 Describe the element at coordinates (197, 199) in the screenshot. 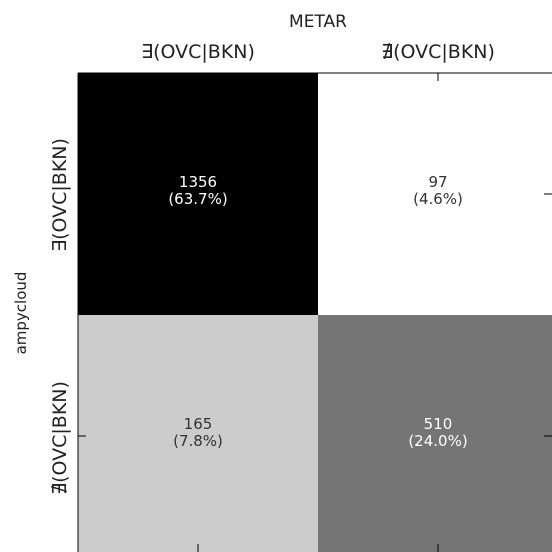

I see `cell-percent-r0-c0: (63.7%)` at that location.